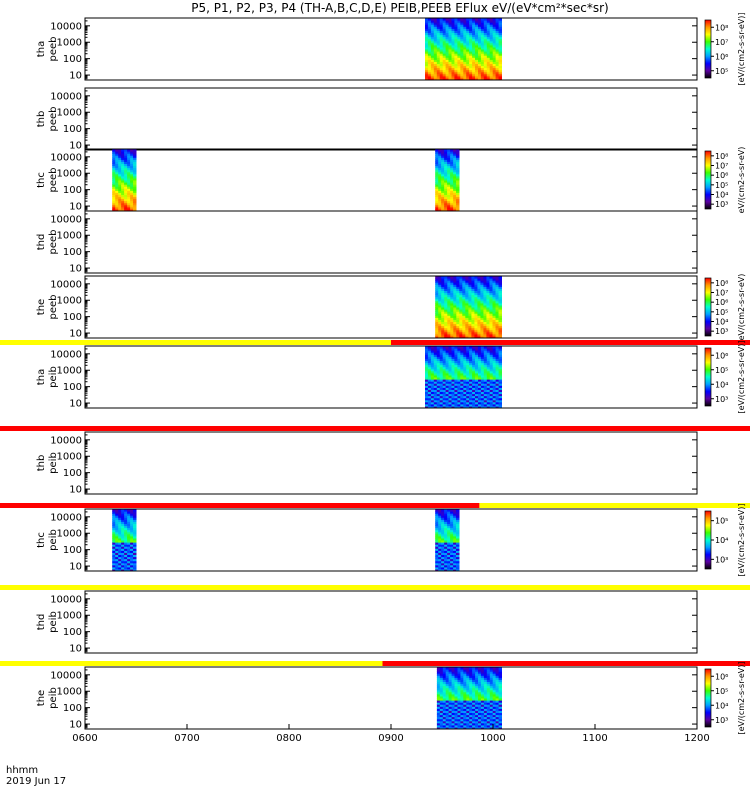  What do you see at coordinates (721, 384) in the screenshot?
I see `colorbar-tick-label: 10⁴` at bounding box center [721, 384].